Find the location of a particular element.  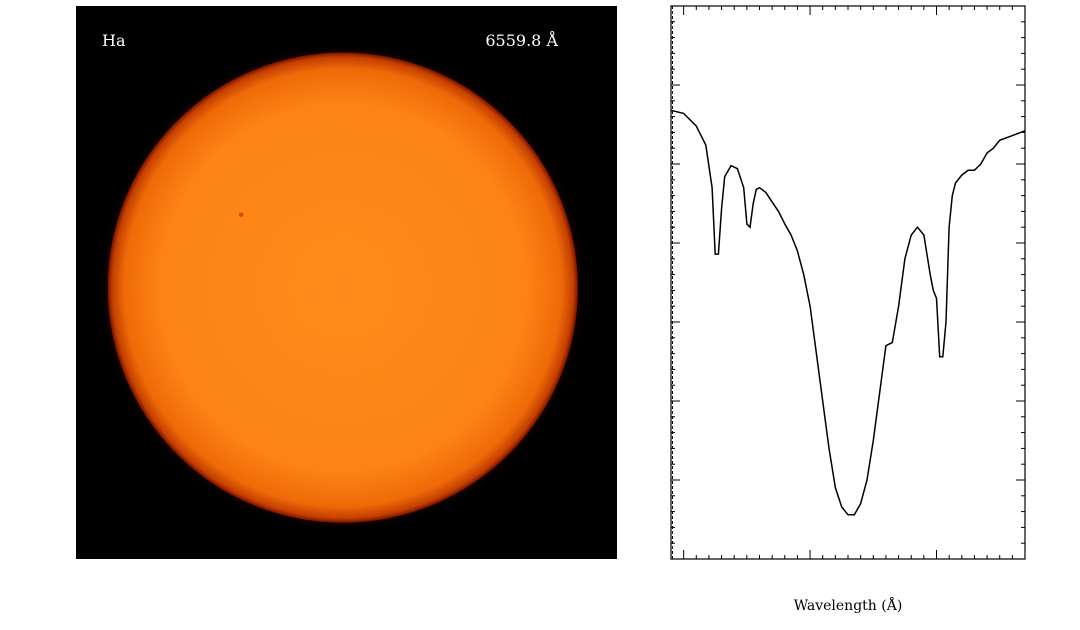

x-axis-title: Wavelength (Å) is located at coordinates (848, 605).